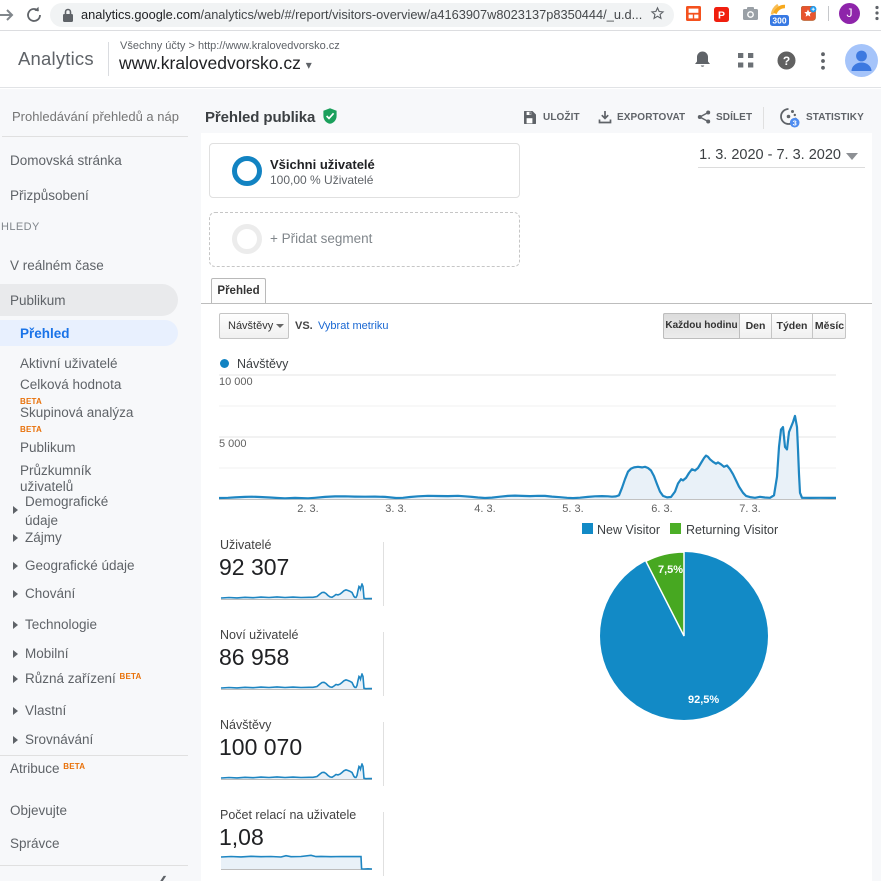 Image resolution: width=881 pixels, height=881 pixels. Describe the element at coordinates (703, 700) in the screenshot. I see `svg-text: 92,5%` at that location.